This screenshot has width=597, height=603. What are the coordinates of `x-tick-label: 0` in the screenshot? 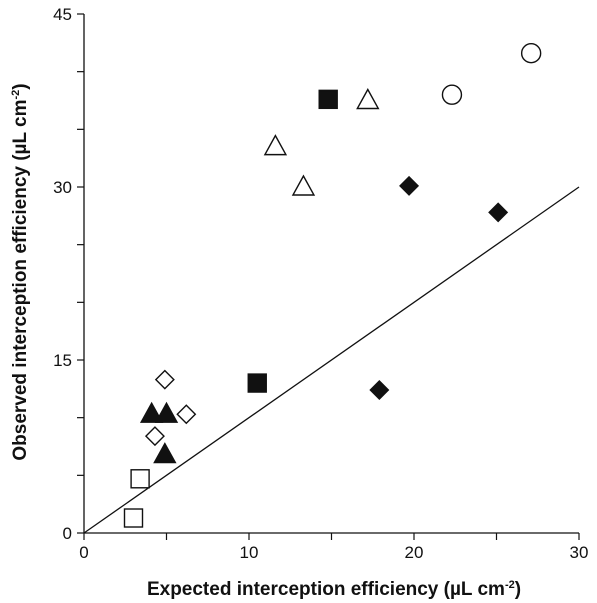 It's located at (83, 552).